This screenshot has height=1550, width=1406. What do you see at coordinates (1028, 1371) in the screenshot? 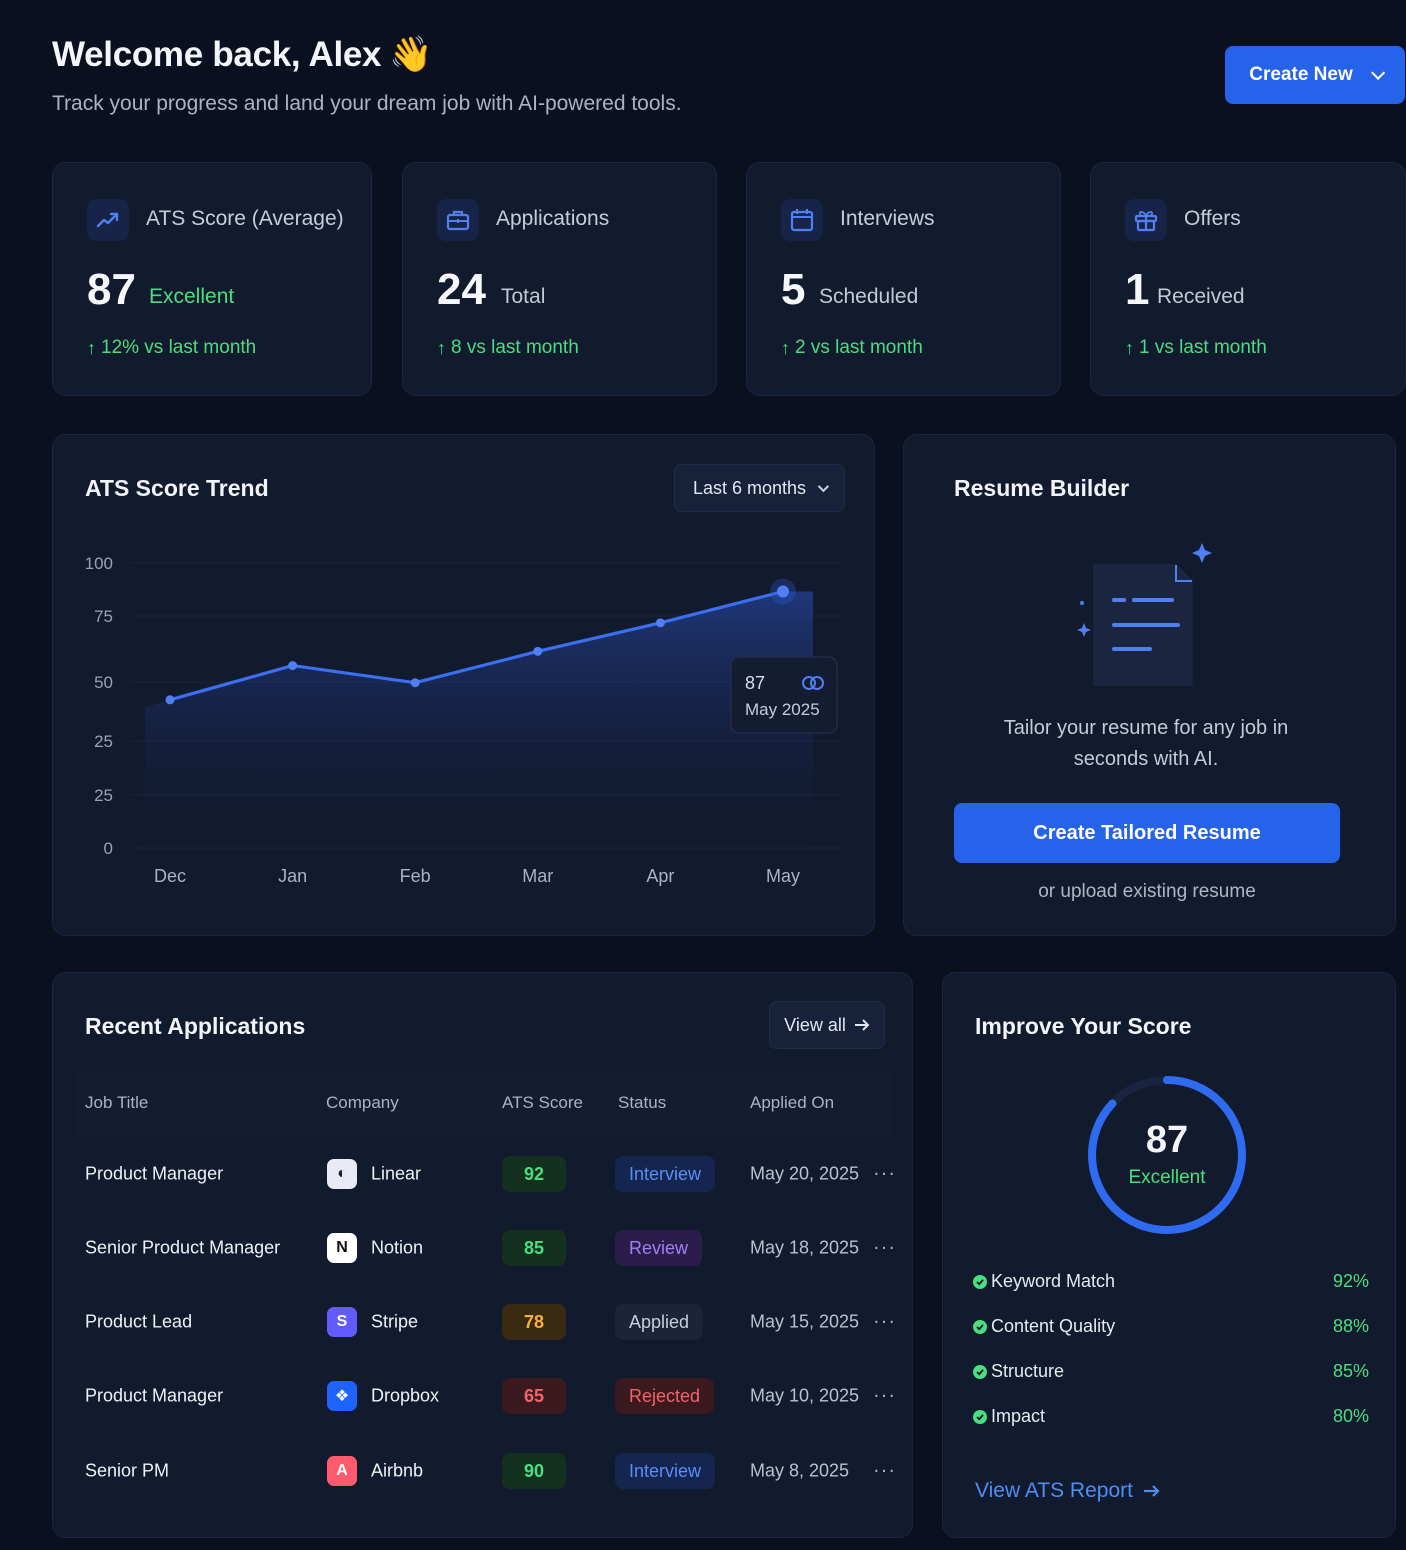
I see `metric-name: Structure` at bounding box center [1028, 1371].